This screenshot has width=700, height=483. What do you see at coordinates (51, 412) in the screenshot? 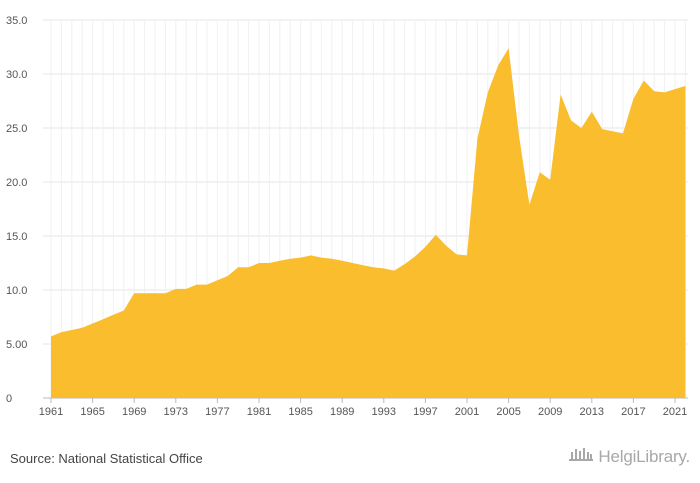
I see `x-tick-label: 1961` at bounding box center [51, 412].